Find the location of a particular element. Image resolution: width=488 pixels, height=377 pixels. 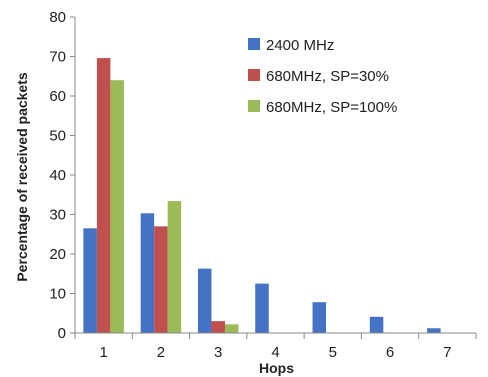

legend-label: 680MHz, SP=100% is located at coordinates (331, 107).